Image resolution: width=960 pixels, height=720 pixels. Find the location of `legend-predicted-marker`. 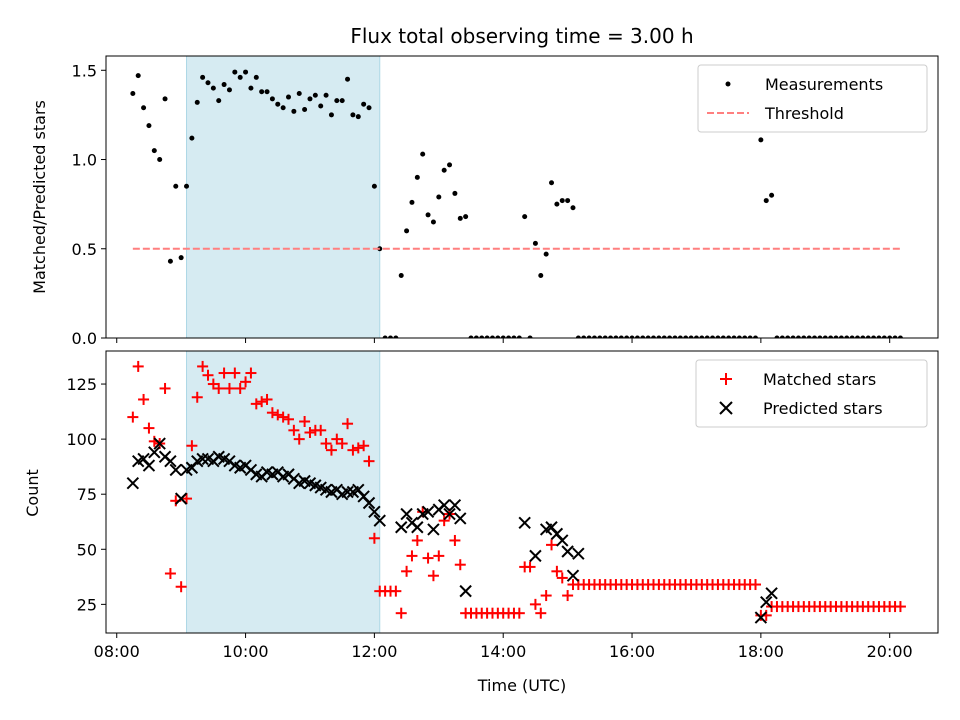

legend-predicted-marker is located at coordinates (726, 408).